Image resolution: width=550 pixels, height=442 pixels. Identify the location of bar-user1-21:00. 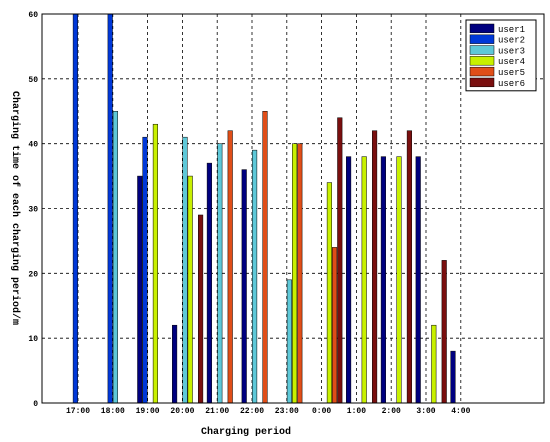
(209, 283).